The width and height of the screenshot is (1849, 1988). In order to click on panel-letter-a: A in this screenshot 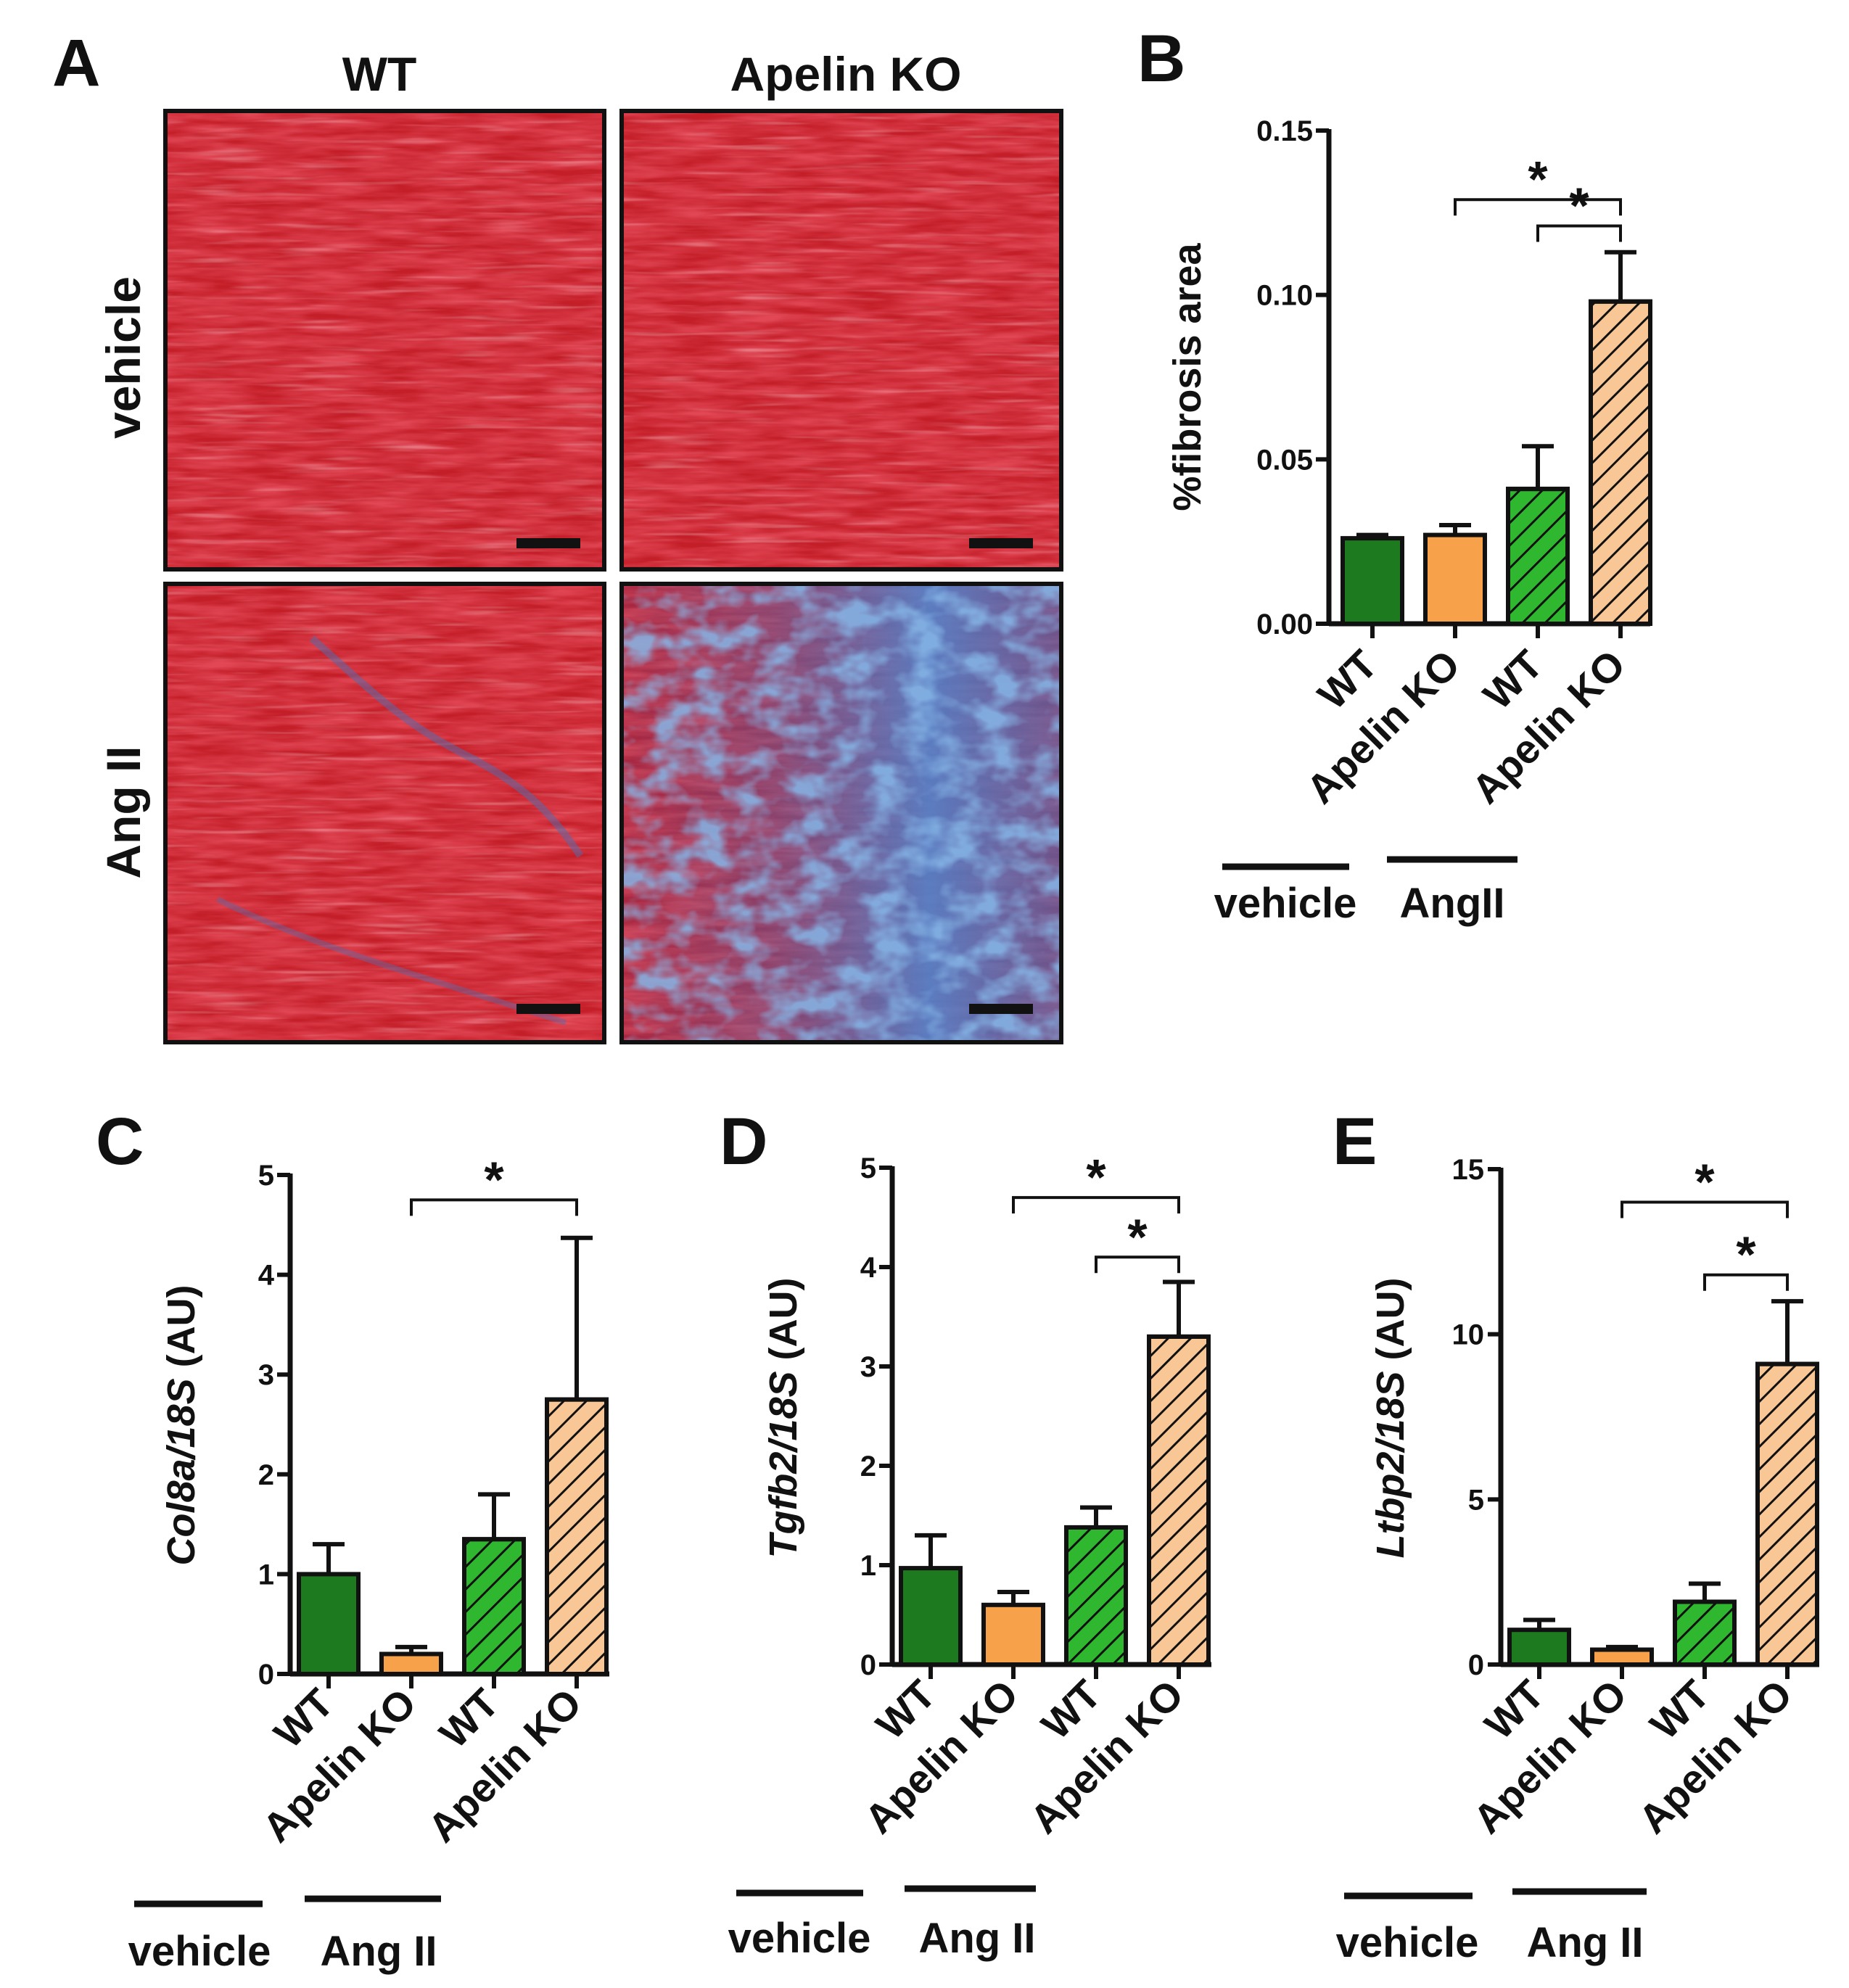, I will do `click(76, 63)`.